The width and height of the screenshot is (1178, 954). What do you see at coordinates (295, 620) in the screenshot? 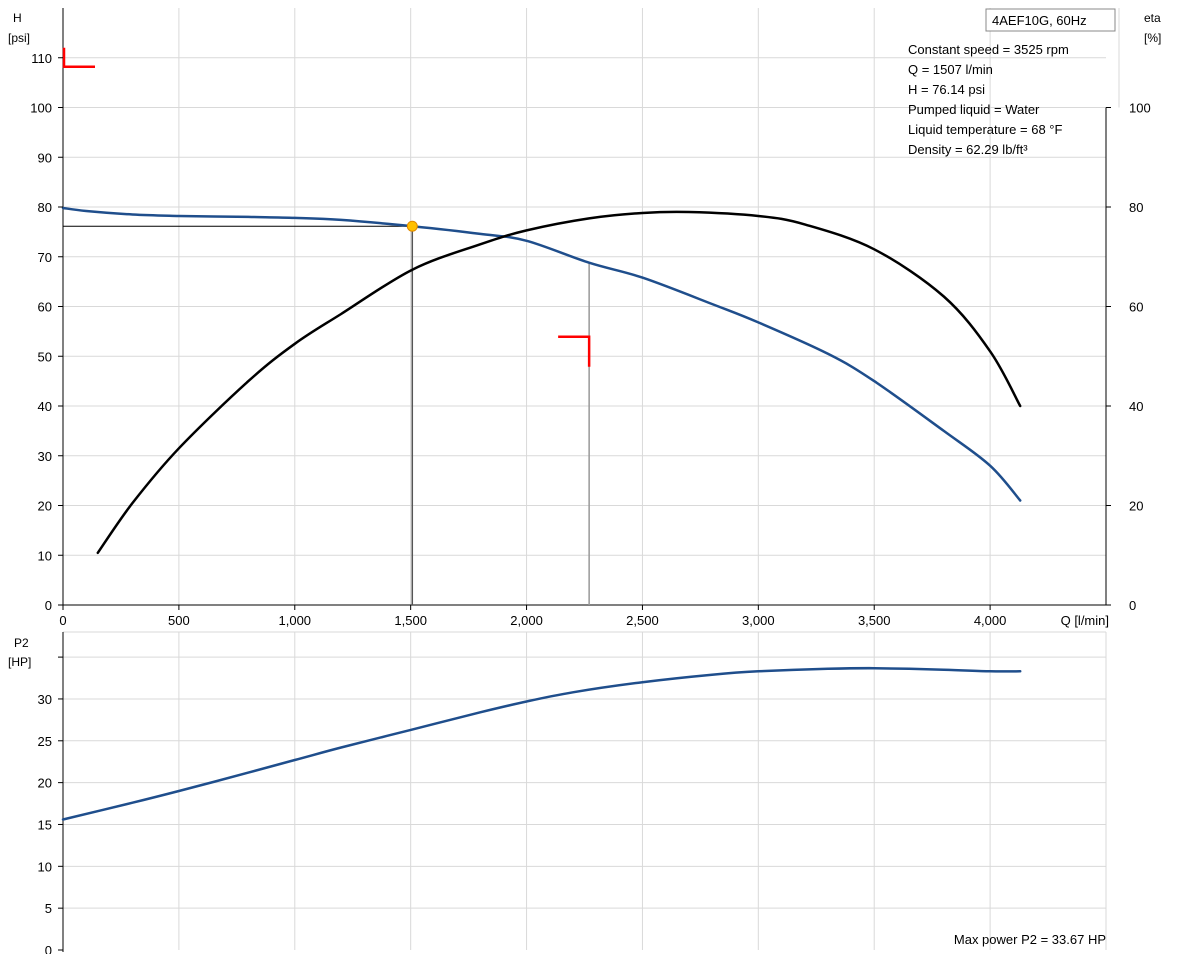
I see `x-tick-label: 1,000` at bounding box center [295, 620].